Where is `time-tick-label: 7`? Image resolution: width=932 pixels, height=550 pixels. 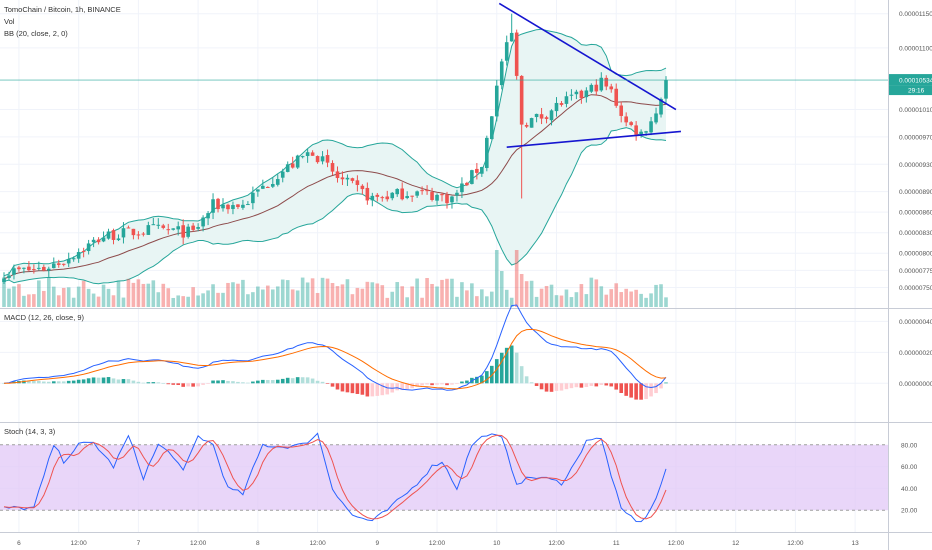
time-tick-label: 7 is located at coordinates (139, 543).